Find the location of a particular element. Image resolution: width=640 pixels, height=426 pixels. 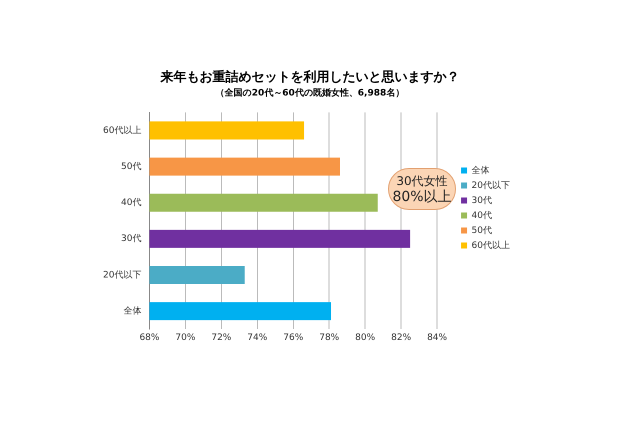

x-tick-label: 70% is located at coordinates (185, 337).